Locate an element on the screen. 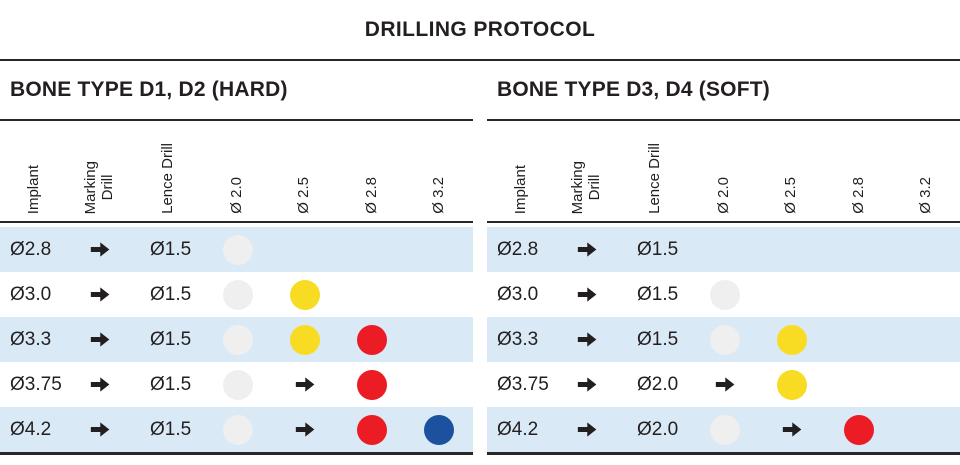  column-header-marking-drill: Marking Drill is located at coordinates (100, 171).